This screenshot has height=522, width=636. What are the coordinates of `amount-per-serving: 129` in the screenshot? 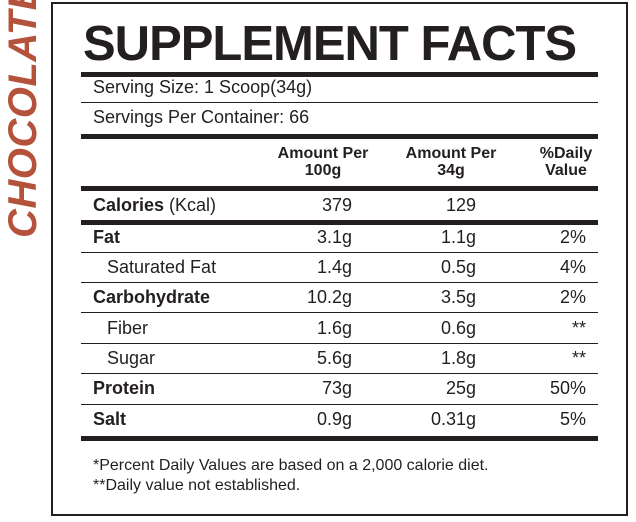 It's located at (460, 205).